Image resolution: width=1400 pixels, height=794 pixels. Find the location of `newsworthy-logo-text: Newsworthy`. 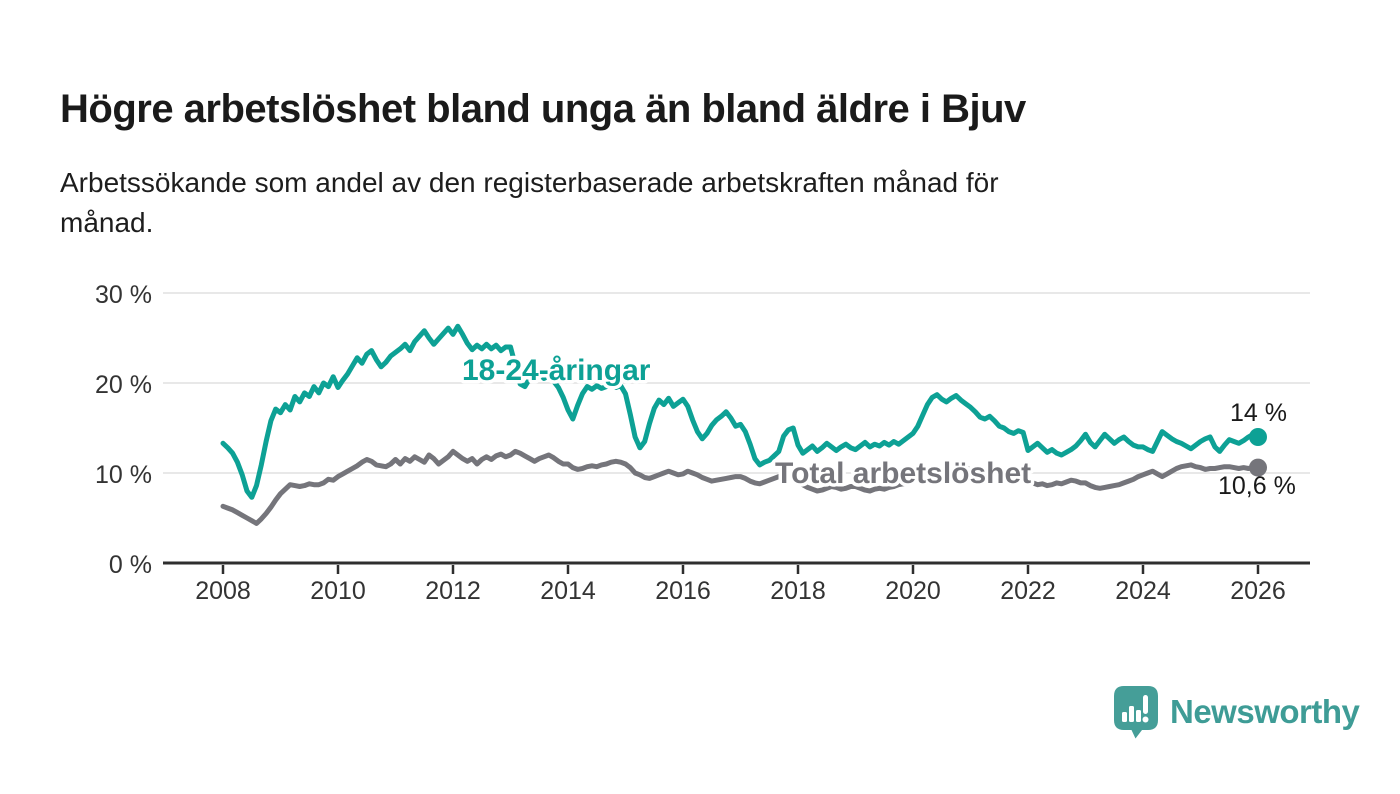

newsworthy-logo-text: Newsworthy is located at coordinates (1265, 711).